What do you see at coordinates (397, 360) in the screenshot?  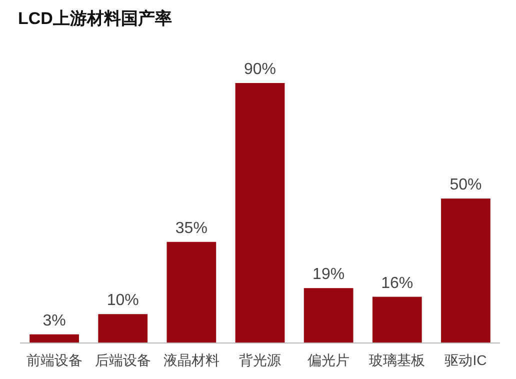 I see `x-tick-label: 玻璃基板` at bounding box center [397, 360].